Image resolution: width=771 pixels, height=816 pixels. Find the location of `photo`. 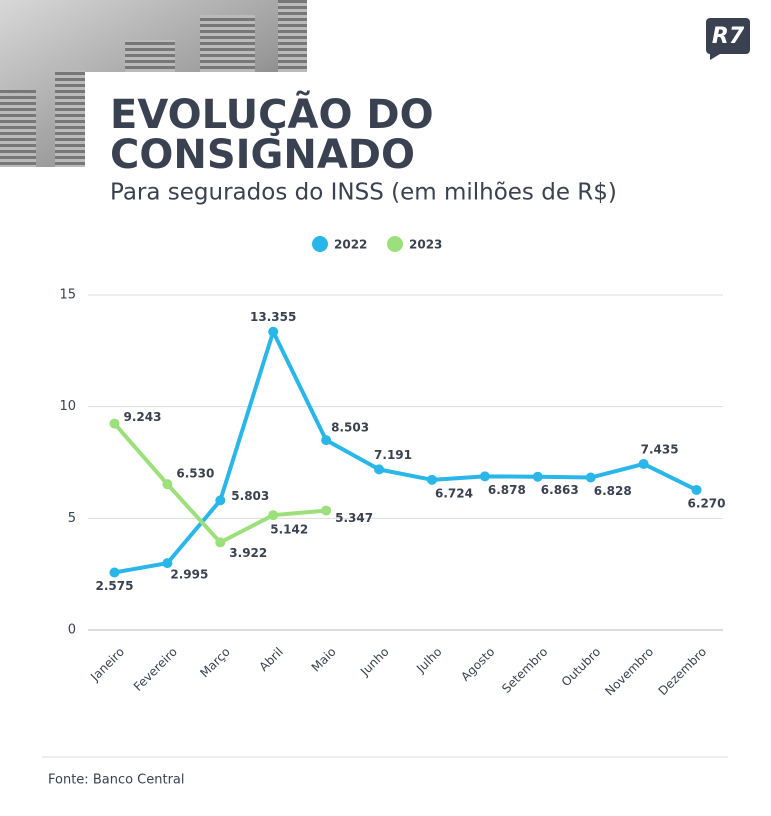

photo is located at coordinates (153, 83).